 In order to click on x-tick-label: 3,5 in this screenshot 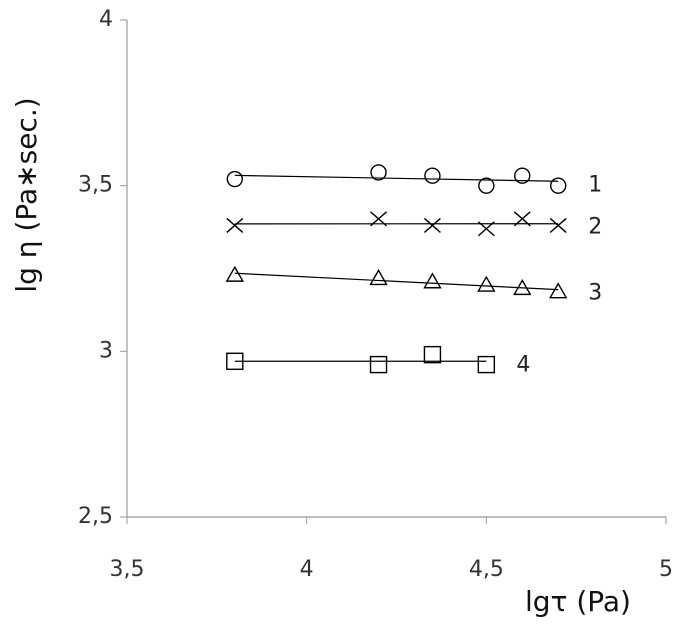, I will do `click(127, 569)`.